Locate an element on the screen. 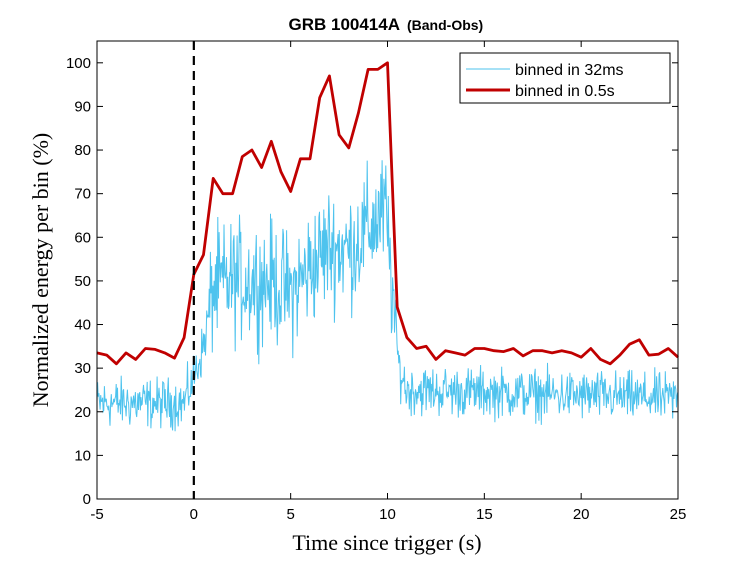 Image resolution: width=747 pixels, height=561 pixels. y-tick-label: 10 is located at coordinates (82, 455).